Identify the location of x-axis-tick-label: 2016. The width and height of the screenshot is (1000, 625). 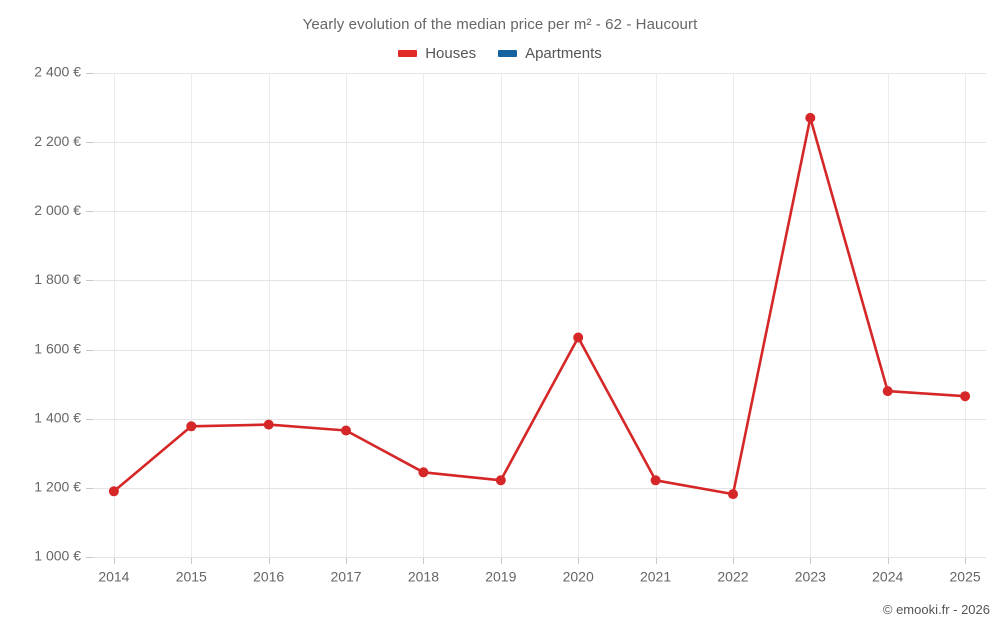
(268, 576).